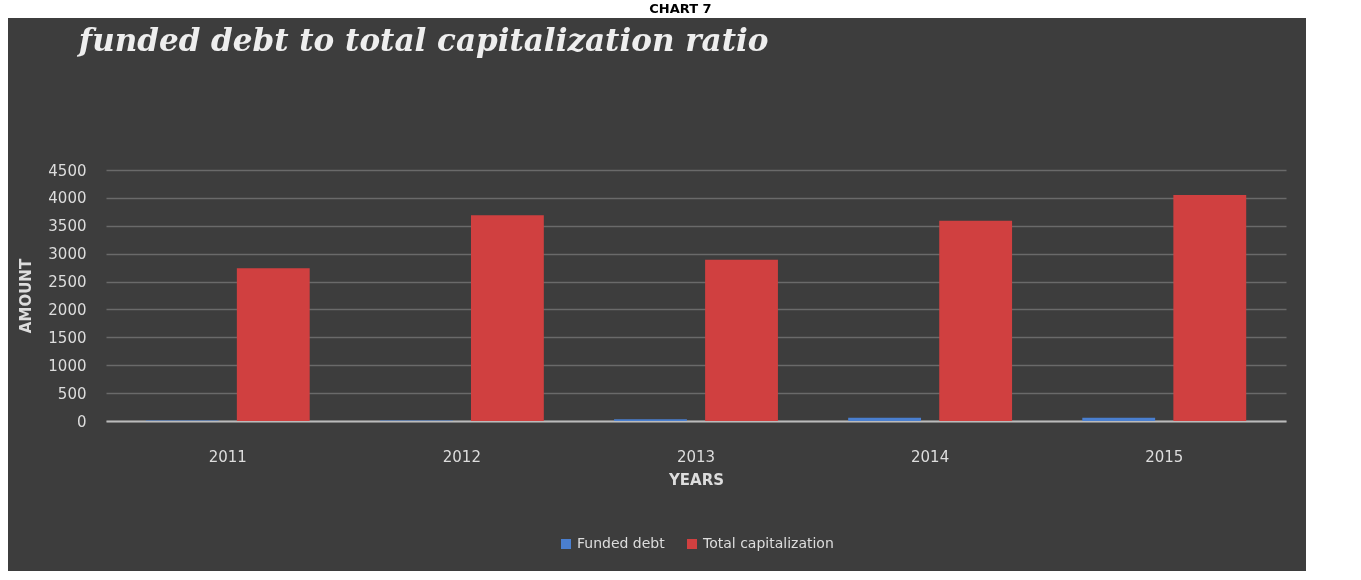 This screenshot has width=1361, height=580. I want to click on y-tick-label: 3500, so click(67, 226).